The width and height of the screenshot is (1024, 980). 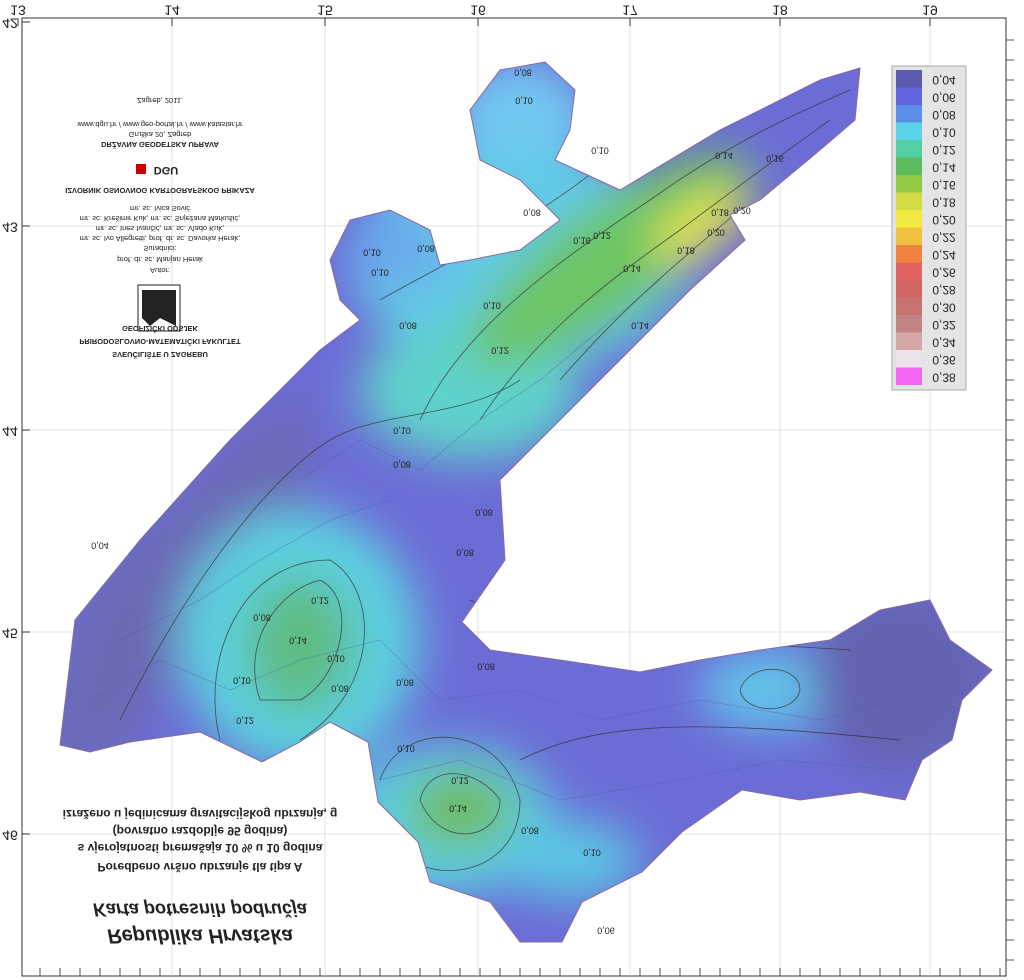 I want to click on credit-line: GEOFIZIČKI ODSJEK, so click(x=160, y=328).